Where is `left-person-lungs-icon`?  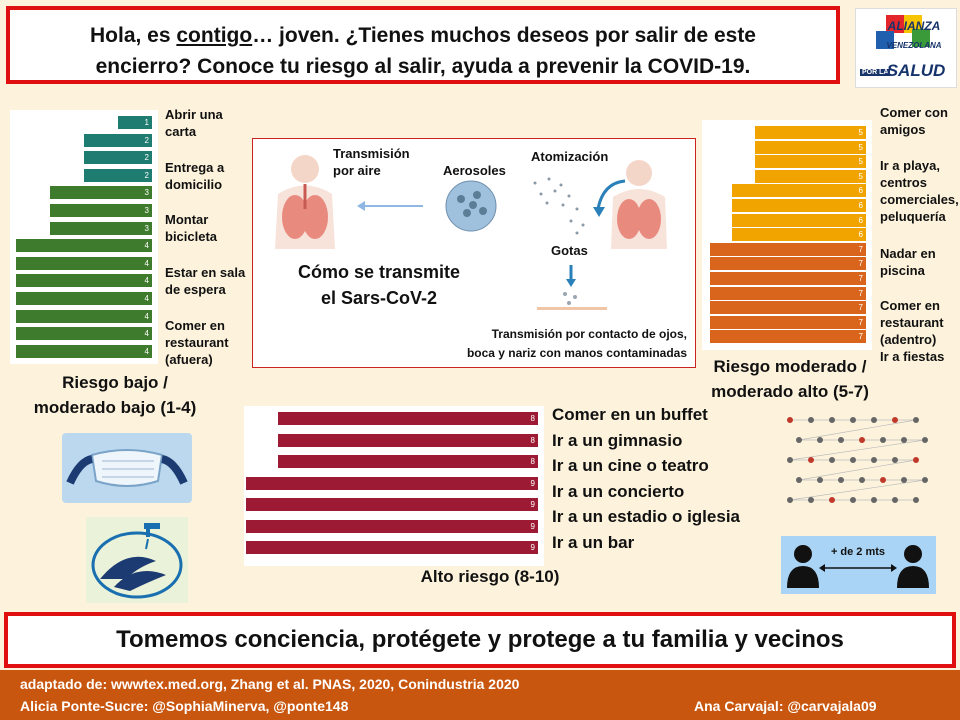 left-person-lungs-icon is located at coordinates (305, 202).